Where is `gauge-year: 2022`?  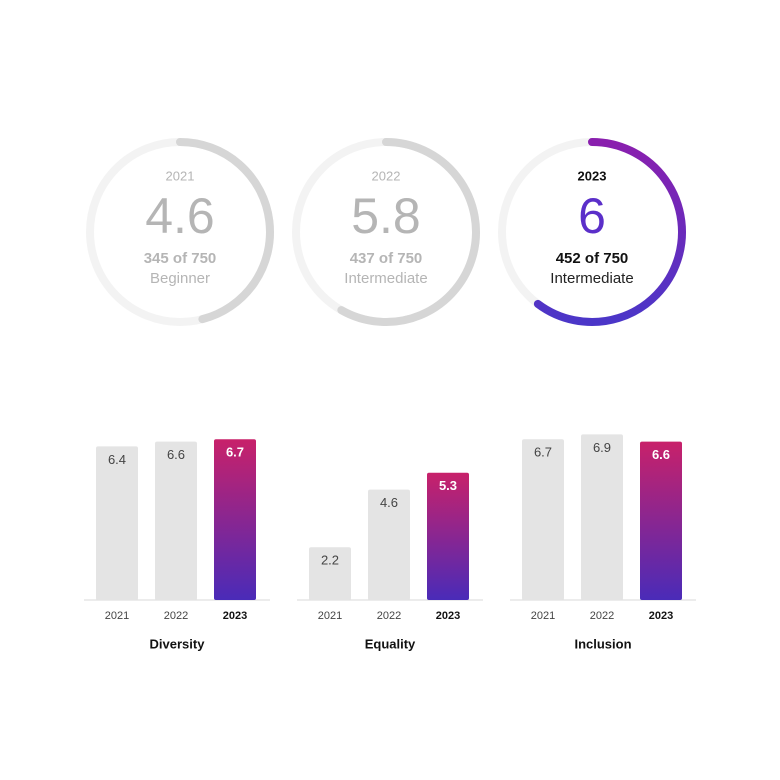
gauge-year: 2022 is located at coordinates (386, 175).